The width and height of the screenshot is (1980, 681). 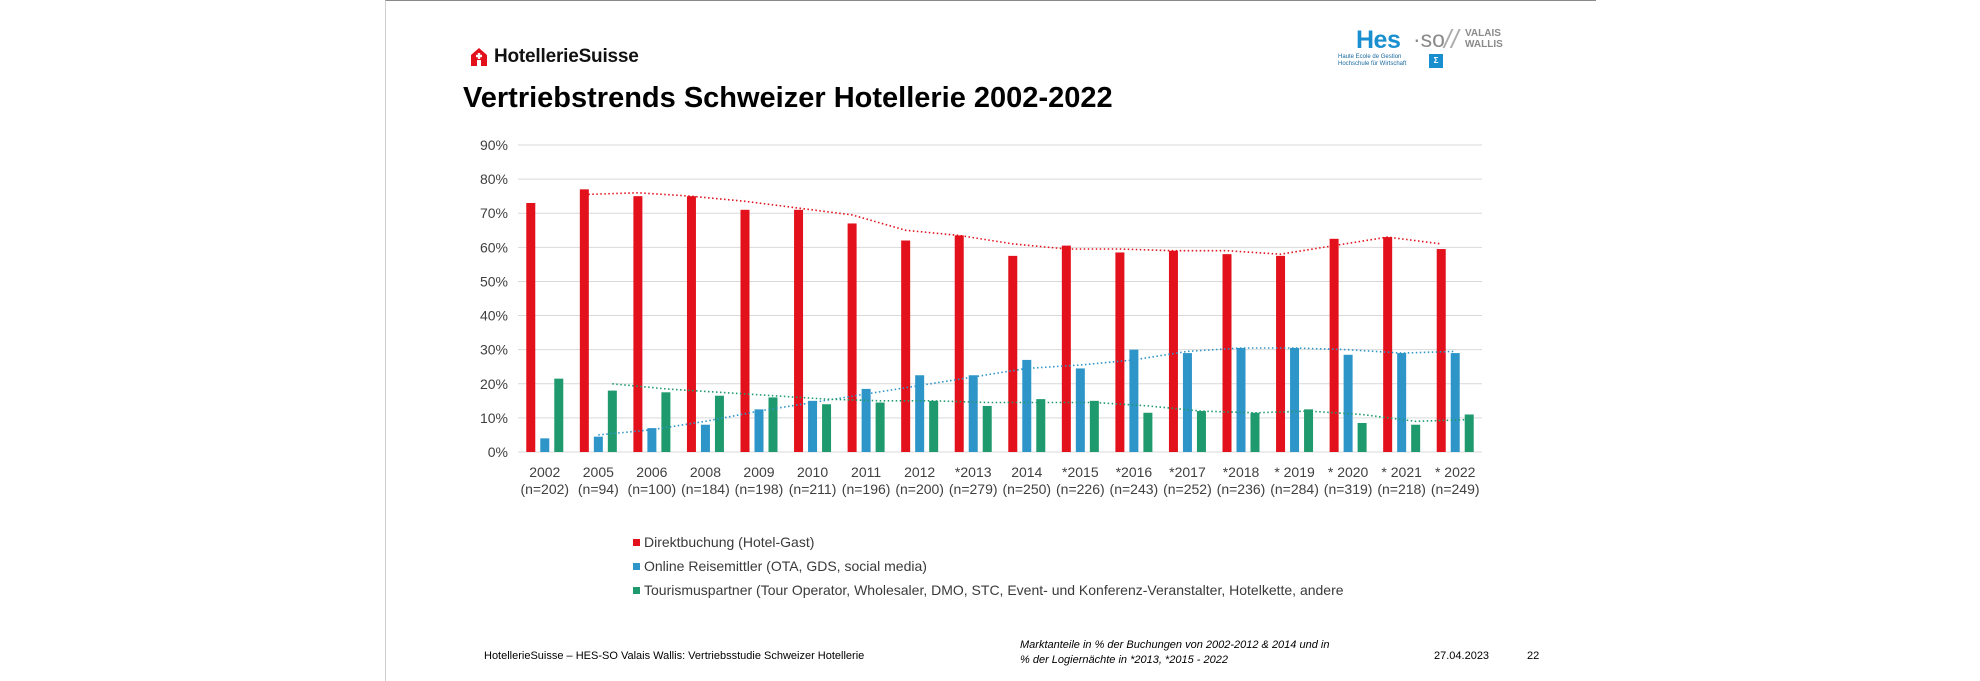 What do you see at coordinates (1378, 40) in the screenshot?
I see `hes-wordmark: Hes` at bounding box center [1378, 40].